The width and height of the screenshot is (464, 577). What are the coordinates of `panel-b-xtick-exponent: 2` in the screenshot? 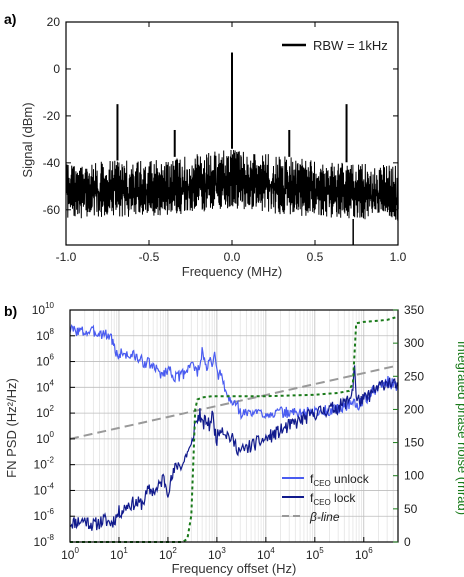 It's located at (174, 550).